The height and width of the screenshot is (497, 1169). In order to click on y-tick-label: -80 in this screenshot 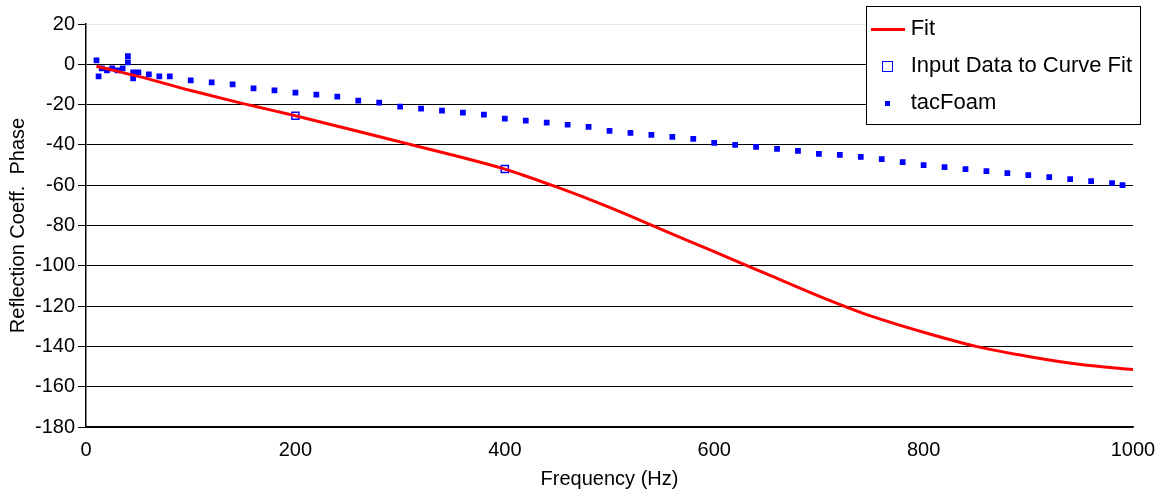, I will do `click(61, 224)`.